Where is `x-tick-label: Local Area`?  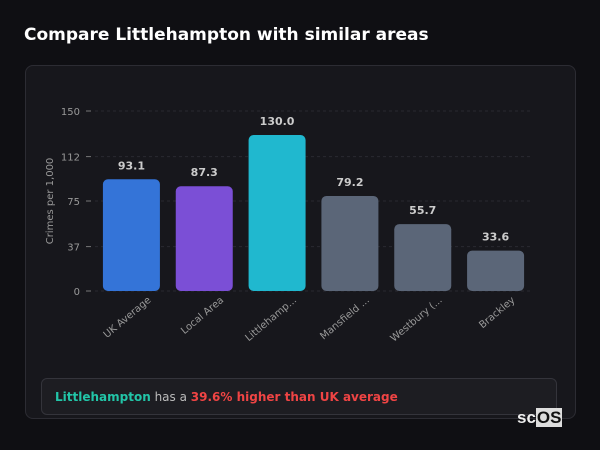
x-tick-label: Local Area is located at coordinates (202, 316).